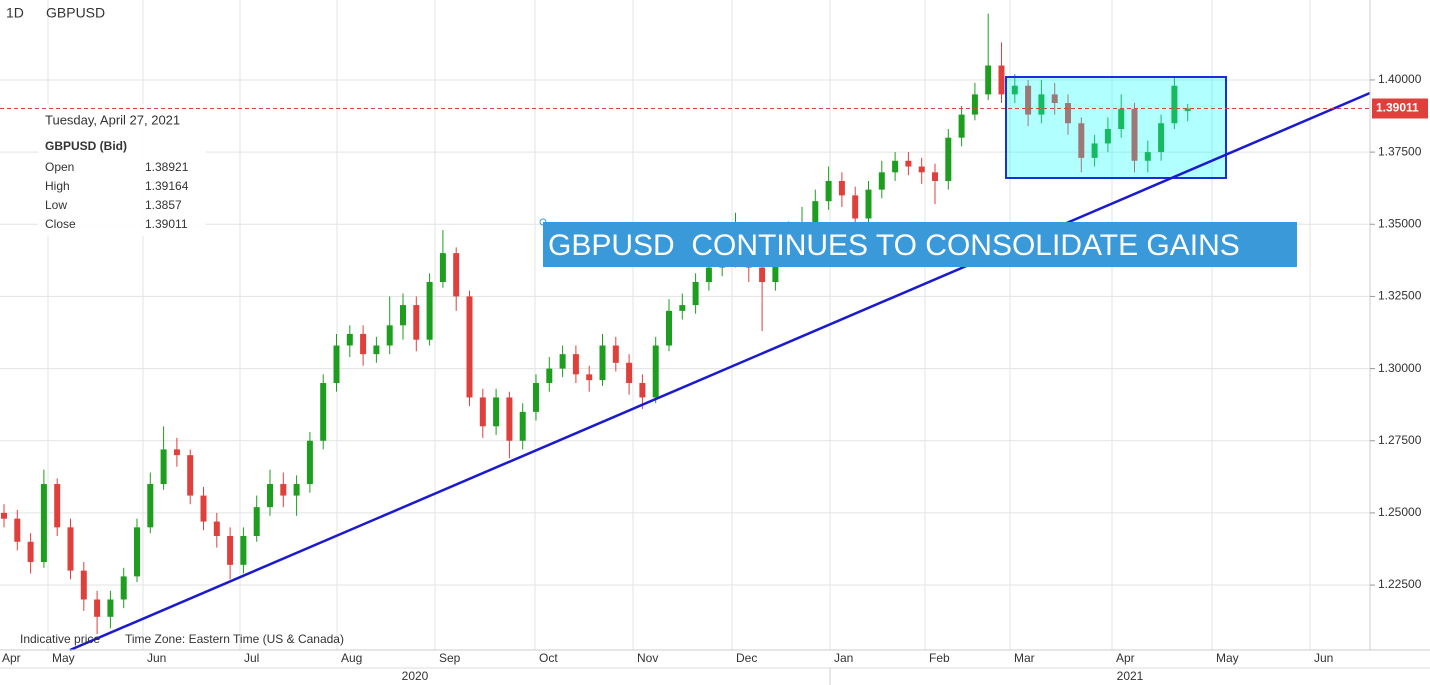 The image size is (1430, 685). Describe the element at coordinates (1400, 296) in the screenshot. I see `y-tick-label: 1.32500` at that location.